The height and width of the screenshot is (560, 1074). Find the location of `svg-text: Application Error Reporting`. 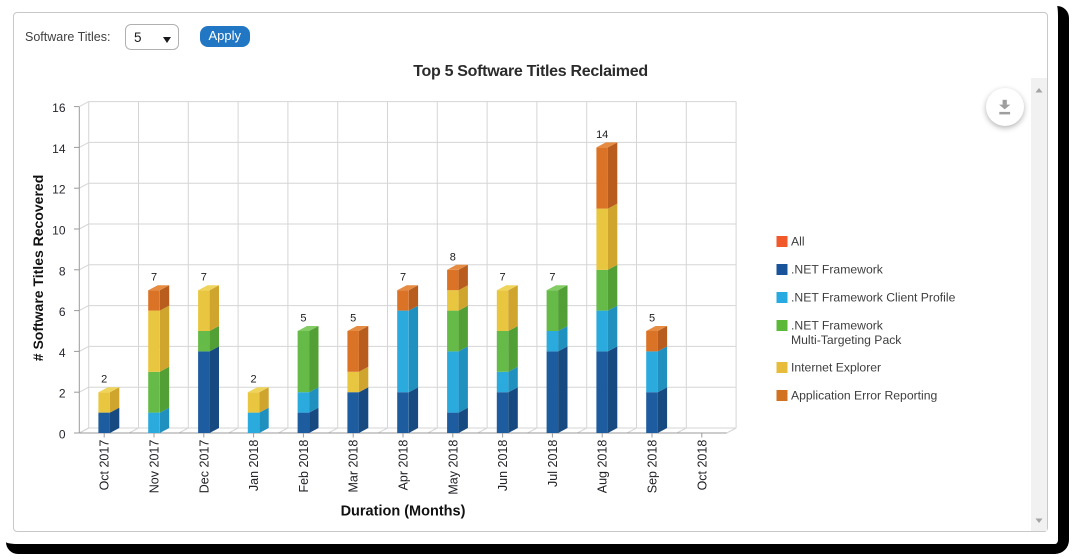

svg-text: Application Error Reporting is located at coordinates (864, 396).